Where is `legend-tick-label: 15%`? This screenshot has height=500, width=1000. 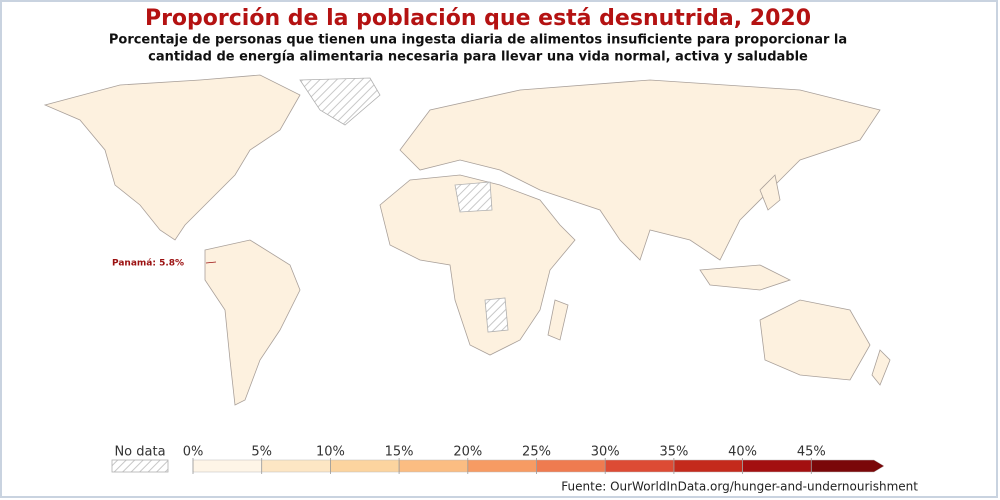 legend-tick-label: 15% is located at coordinates (399, 452).